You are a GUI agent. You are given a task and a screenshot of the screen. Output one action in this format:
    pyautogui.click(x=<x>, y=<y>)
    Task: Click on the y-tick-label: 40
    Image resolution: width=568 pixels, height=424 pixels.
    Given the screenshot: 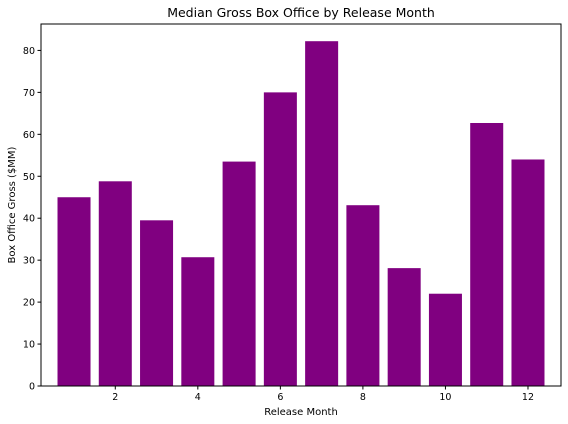 What is the action you would take?
    pyautogui.click(x=29, y=219)
    